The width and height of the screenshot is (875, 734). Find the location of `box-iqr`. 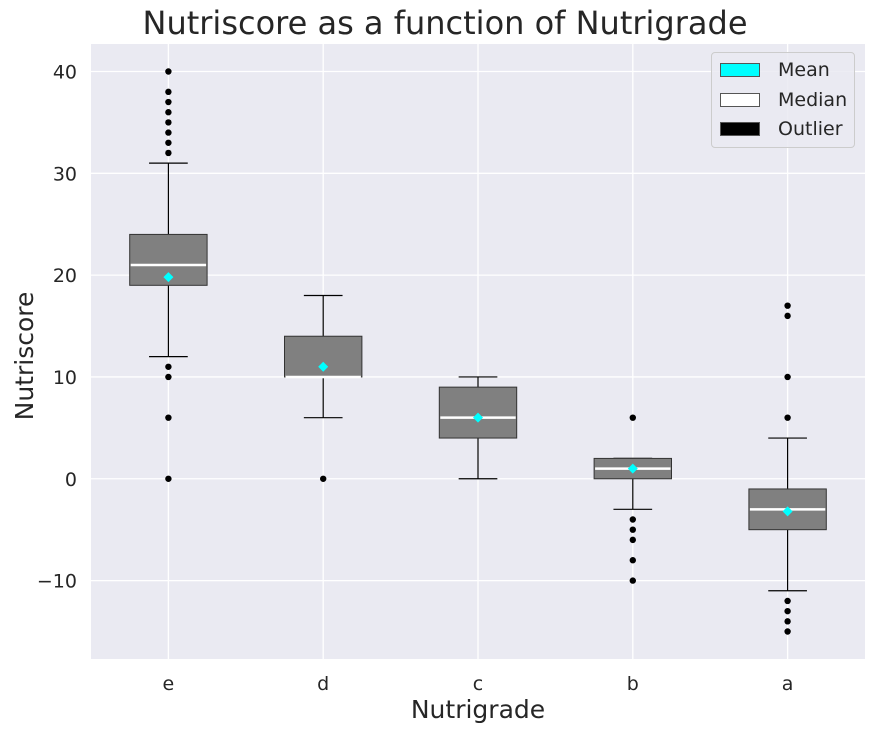

box-iqr is located at coordinates (478, 412).